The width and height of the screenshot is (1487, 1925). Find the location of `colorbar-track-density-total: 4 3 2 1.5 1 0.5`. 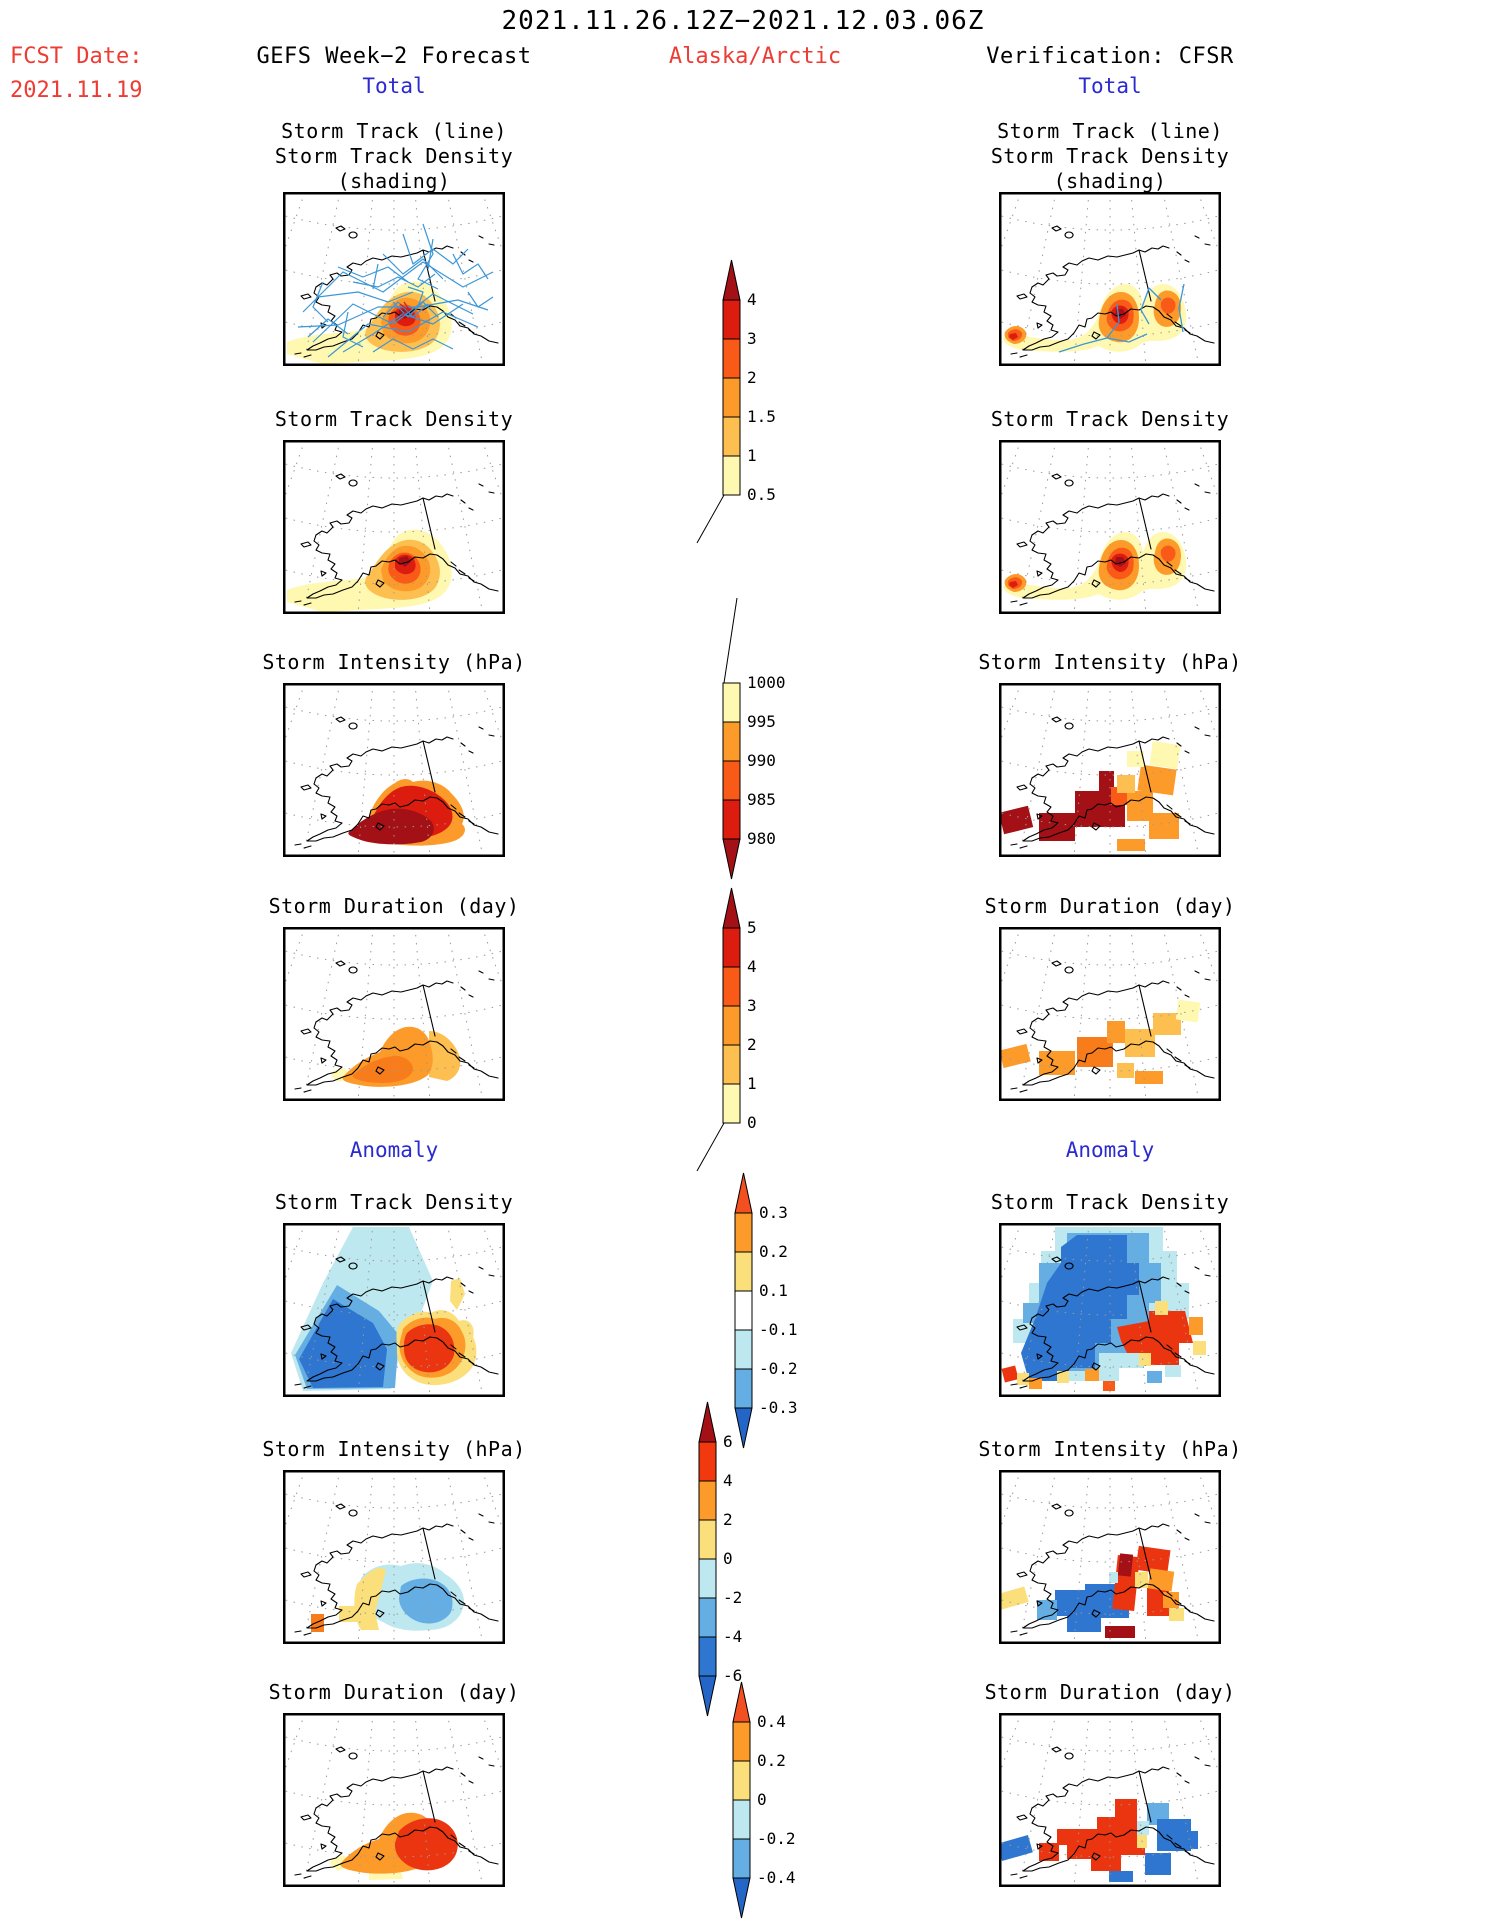

colorbar-track-density-total: 4 3 2 1.5 1 0.5 is located at coordinates (736, 401).